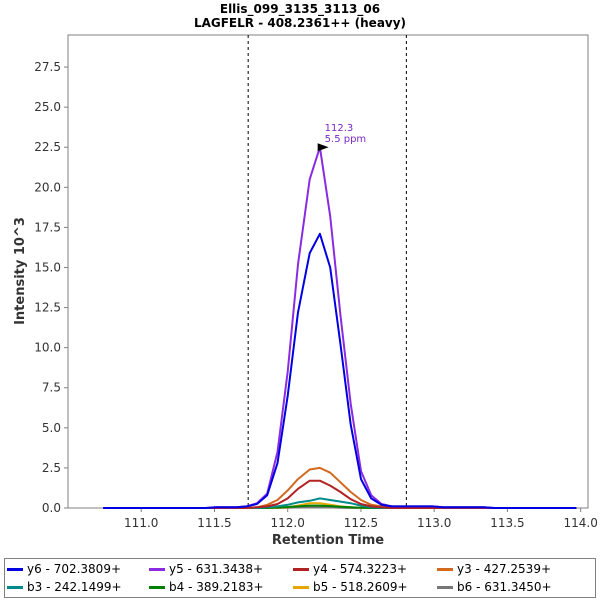 Image resolution: width=600 pixels, height=600 pixels. Describe the element at coordinates (580, 523) in the screenshot. I see `x-tick-label: 114.0` at that location.